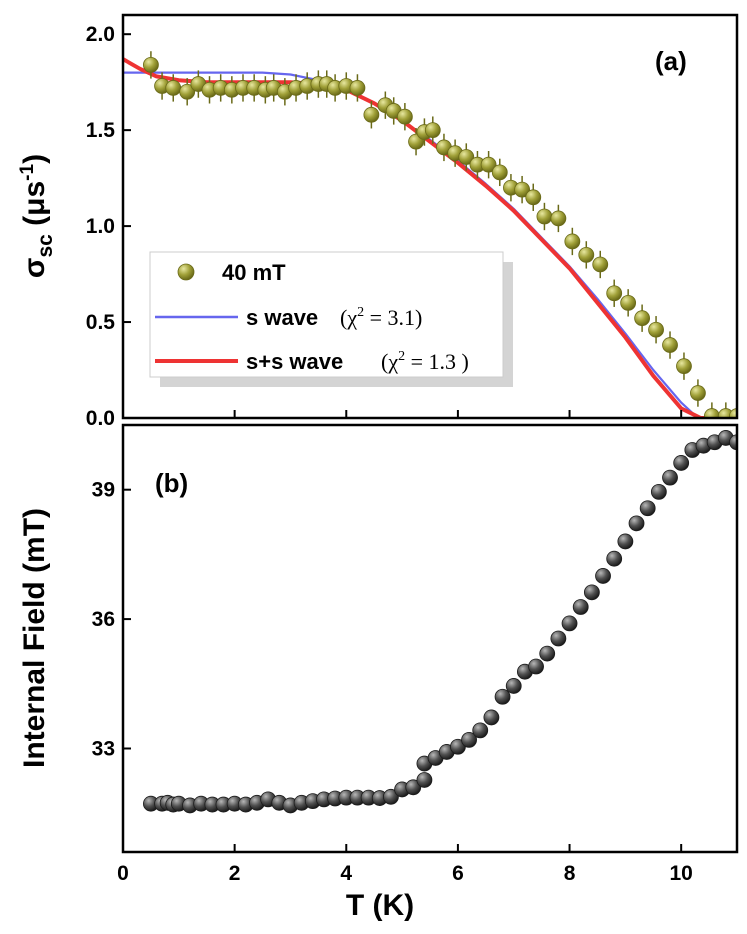 The image size is (747, 934). What do you see at coordinates (186, 272) in the screenshot?
I see `legend-point-marker` at bounding box center [186, 272].